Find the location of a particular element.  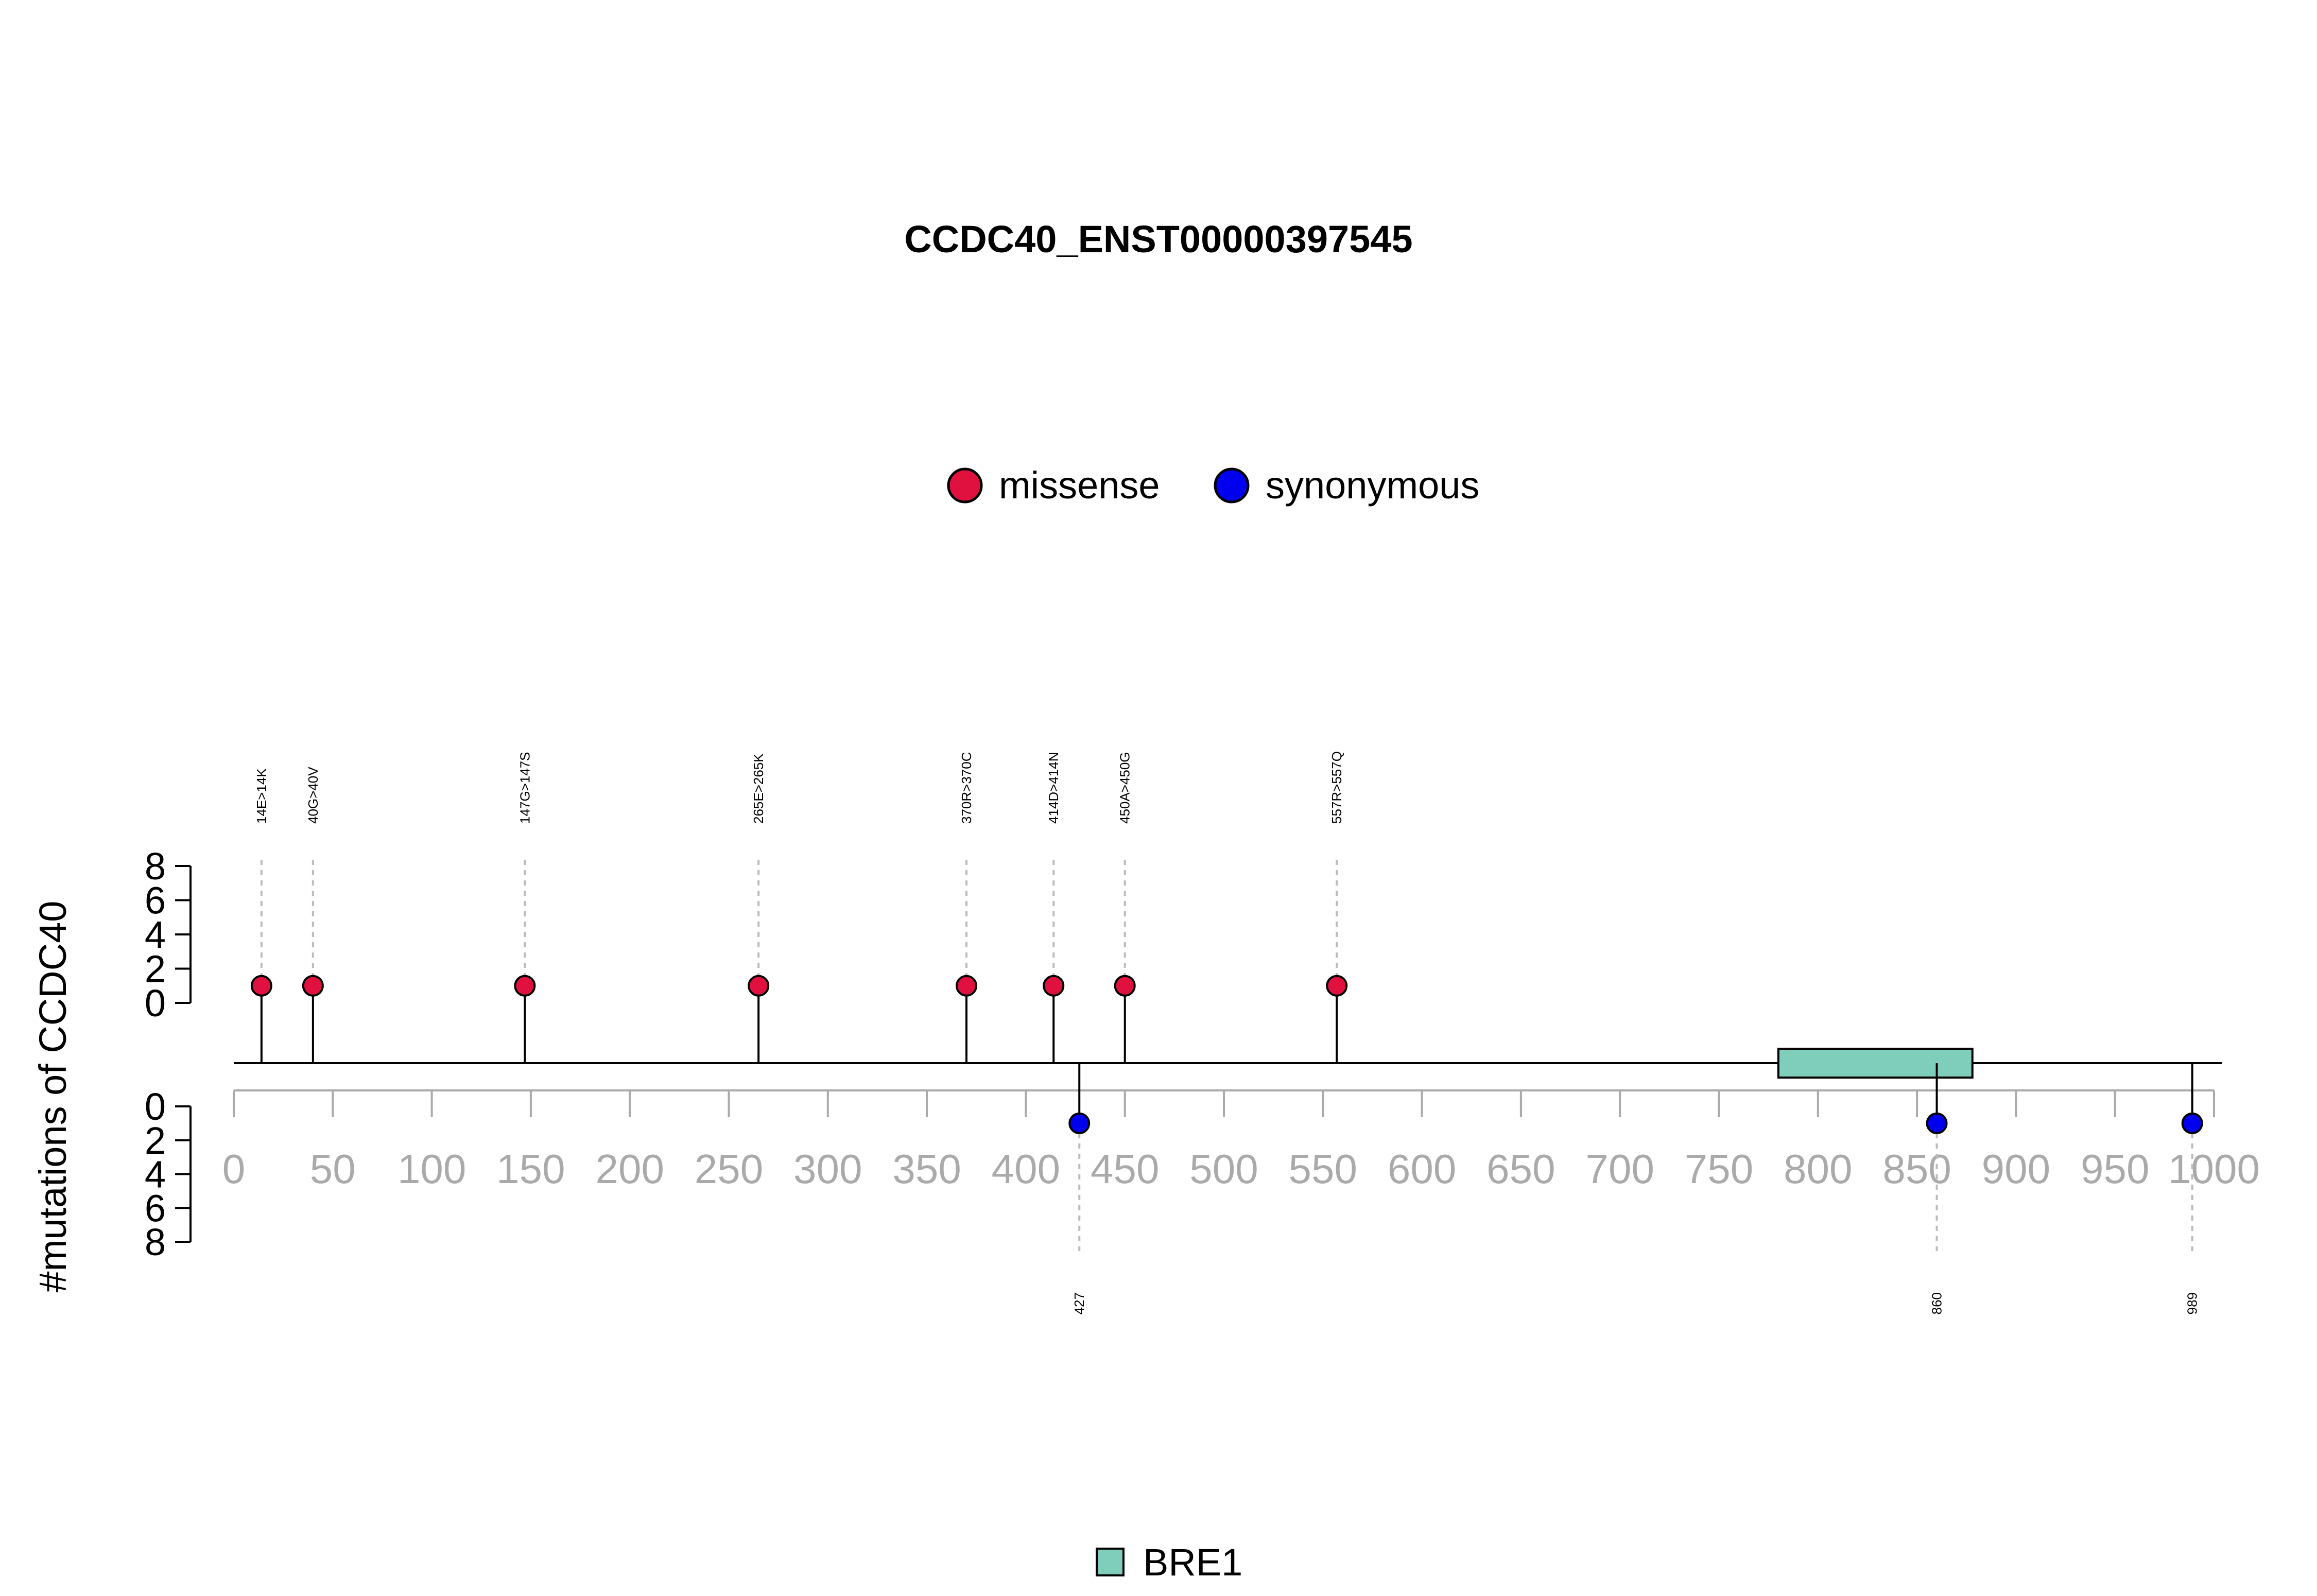

domain-legend-label: BRE1 is located at coordinates (1192, 1563).